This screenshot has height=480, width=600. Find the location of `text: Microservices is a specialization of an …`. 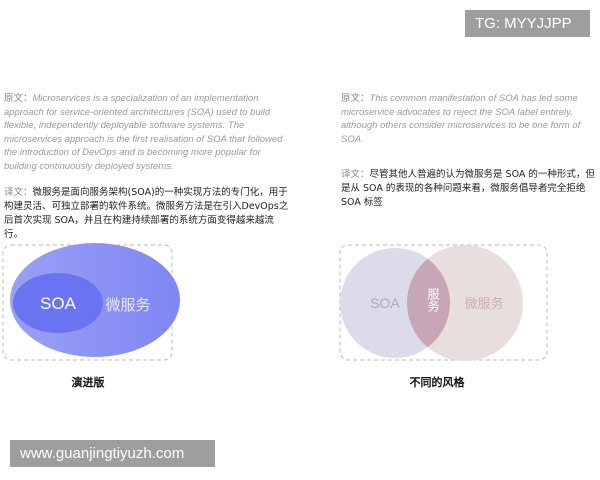

text: Microservices is a specialization of an … is located at coordinates (143, 132).